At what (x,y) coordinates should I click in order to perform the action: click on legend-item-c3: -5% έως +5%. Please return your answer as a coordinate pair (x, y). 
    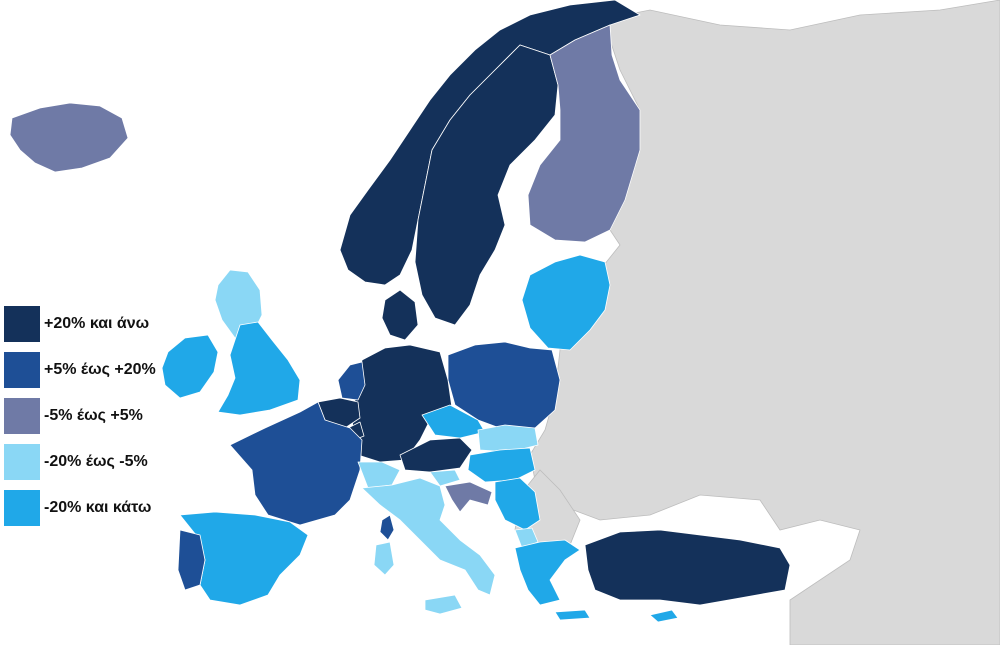
    Looking at the image, I should click on (104, 416).